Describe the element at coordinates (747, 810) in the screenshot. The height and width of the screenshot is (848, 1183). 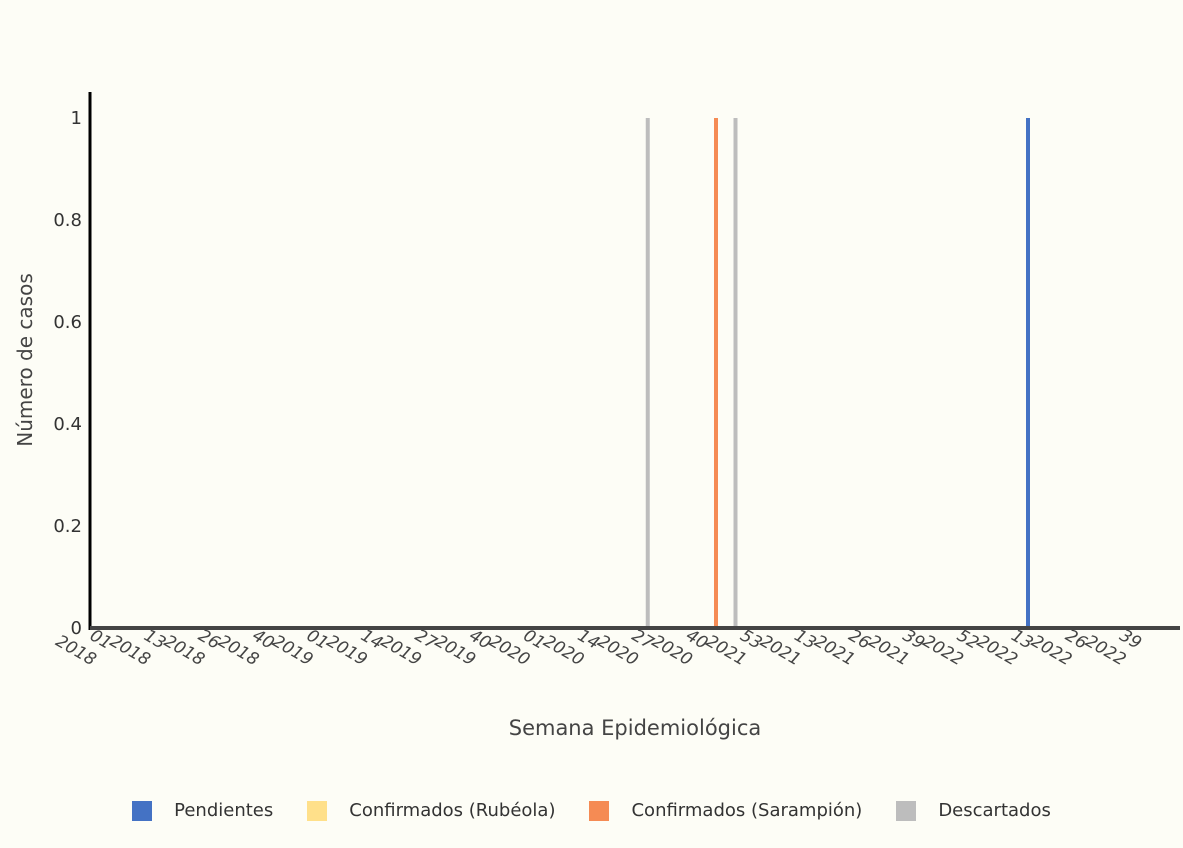
I see `legend-label: Confirmados (Sarampión)` at that location.